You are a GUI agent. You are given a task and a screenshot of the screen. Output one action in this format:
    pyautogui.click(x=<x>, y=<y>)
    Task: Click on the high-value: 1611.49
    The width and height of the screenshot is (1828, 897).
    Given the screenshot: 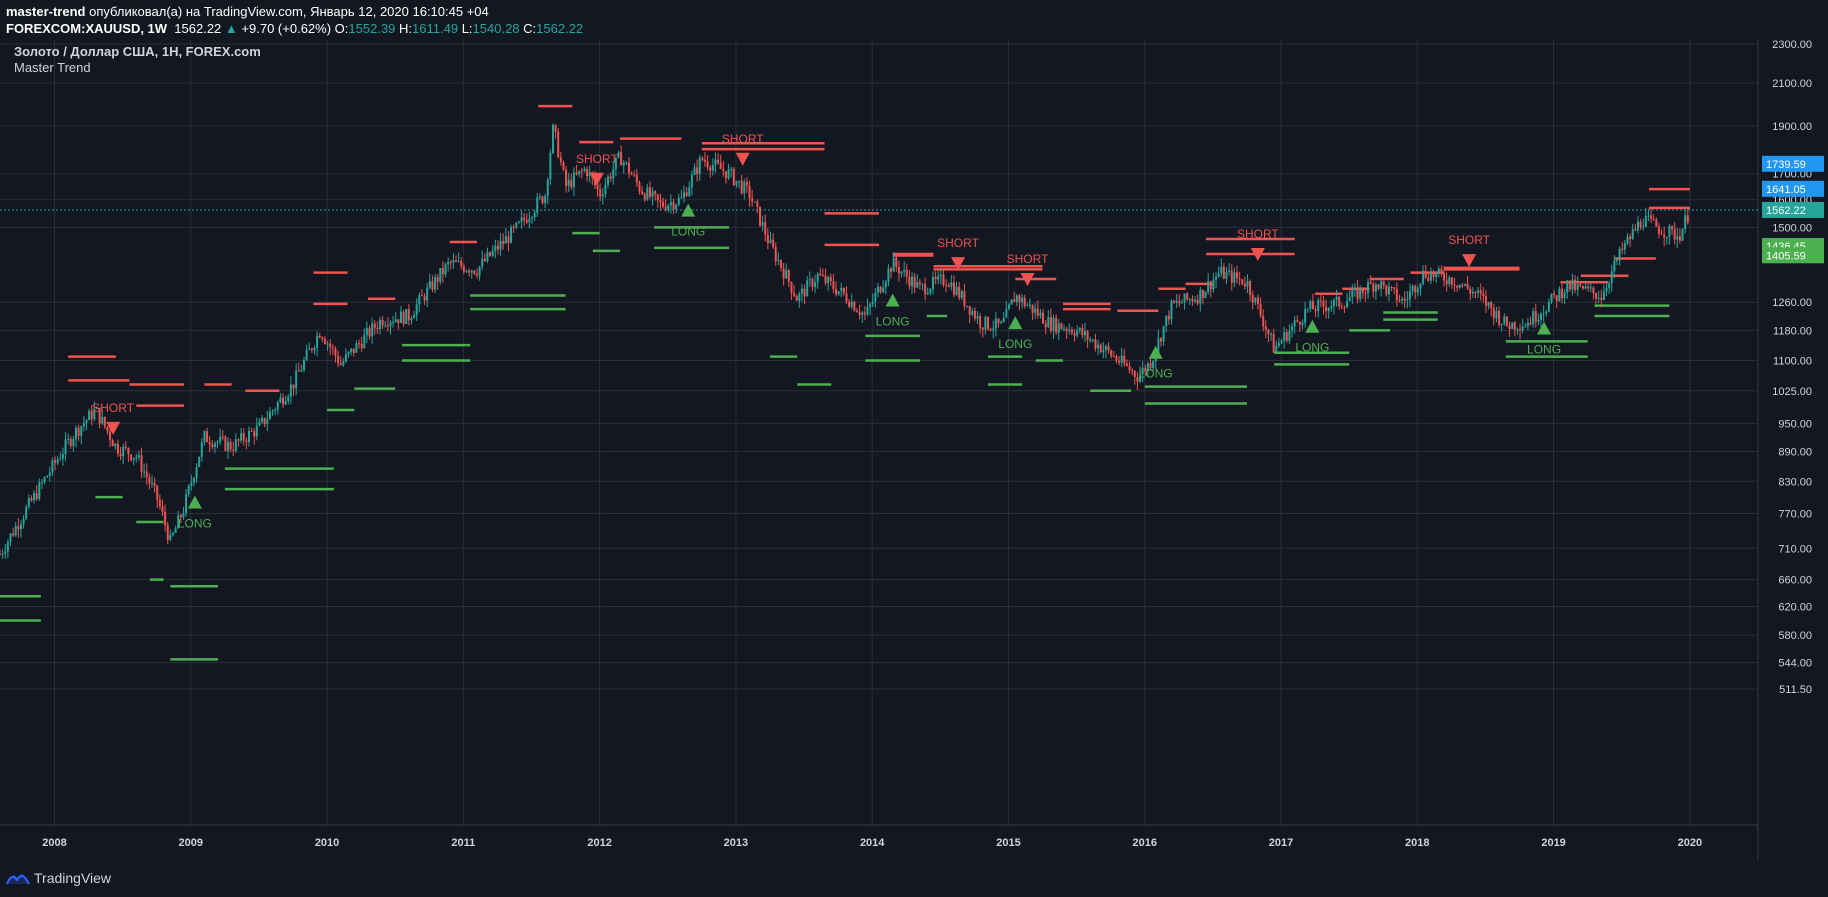 What is the action you would take?
    pyautogui.click(x=435, y=28)
    